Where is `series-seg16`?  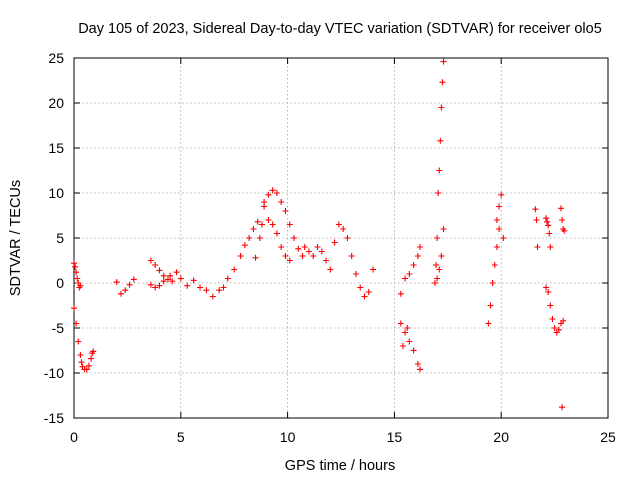
series-seg16 is located at coordinates (536, 228).